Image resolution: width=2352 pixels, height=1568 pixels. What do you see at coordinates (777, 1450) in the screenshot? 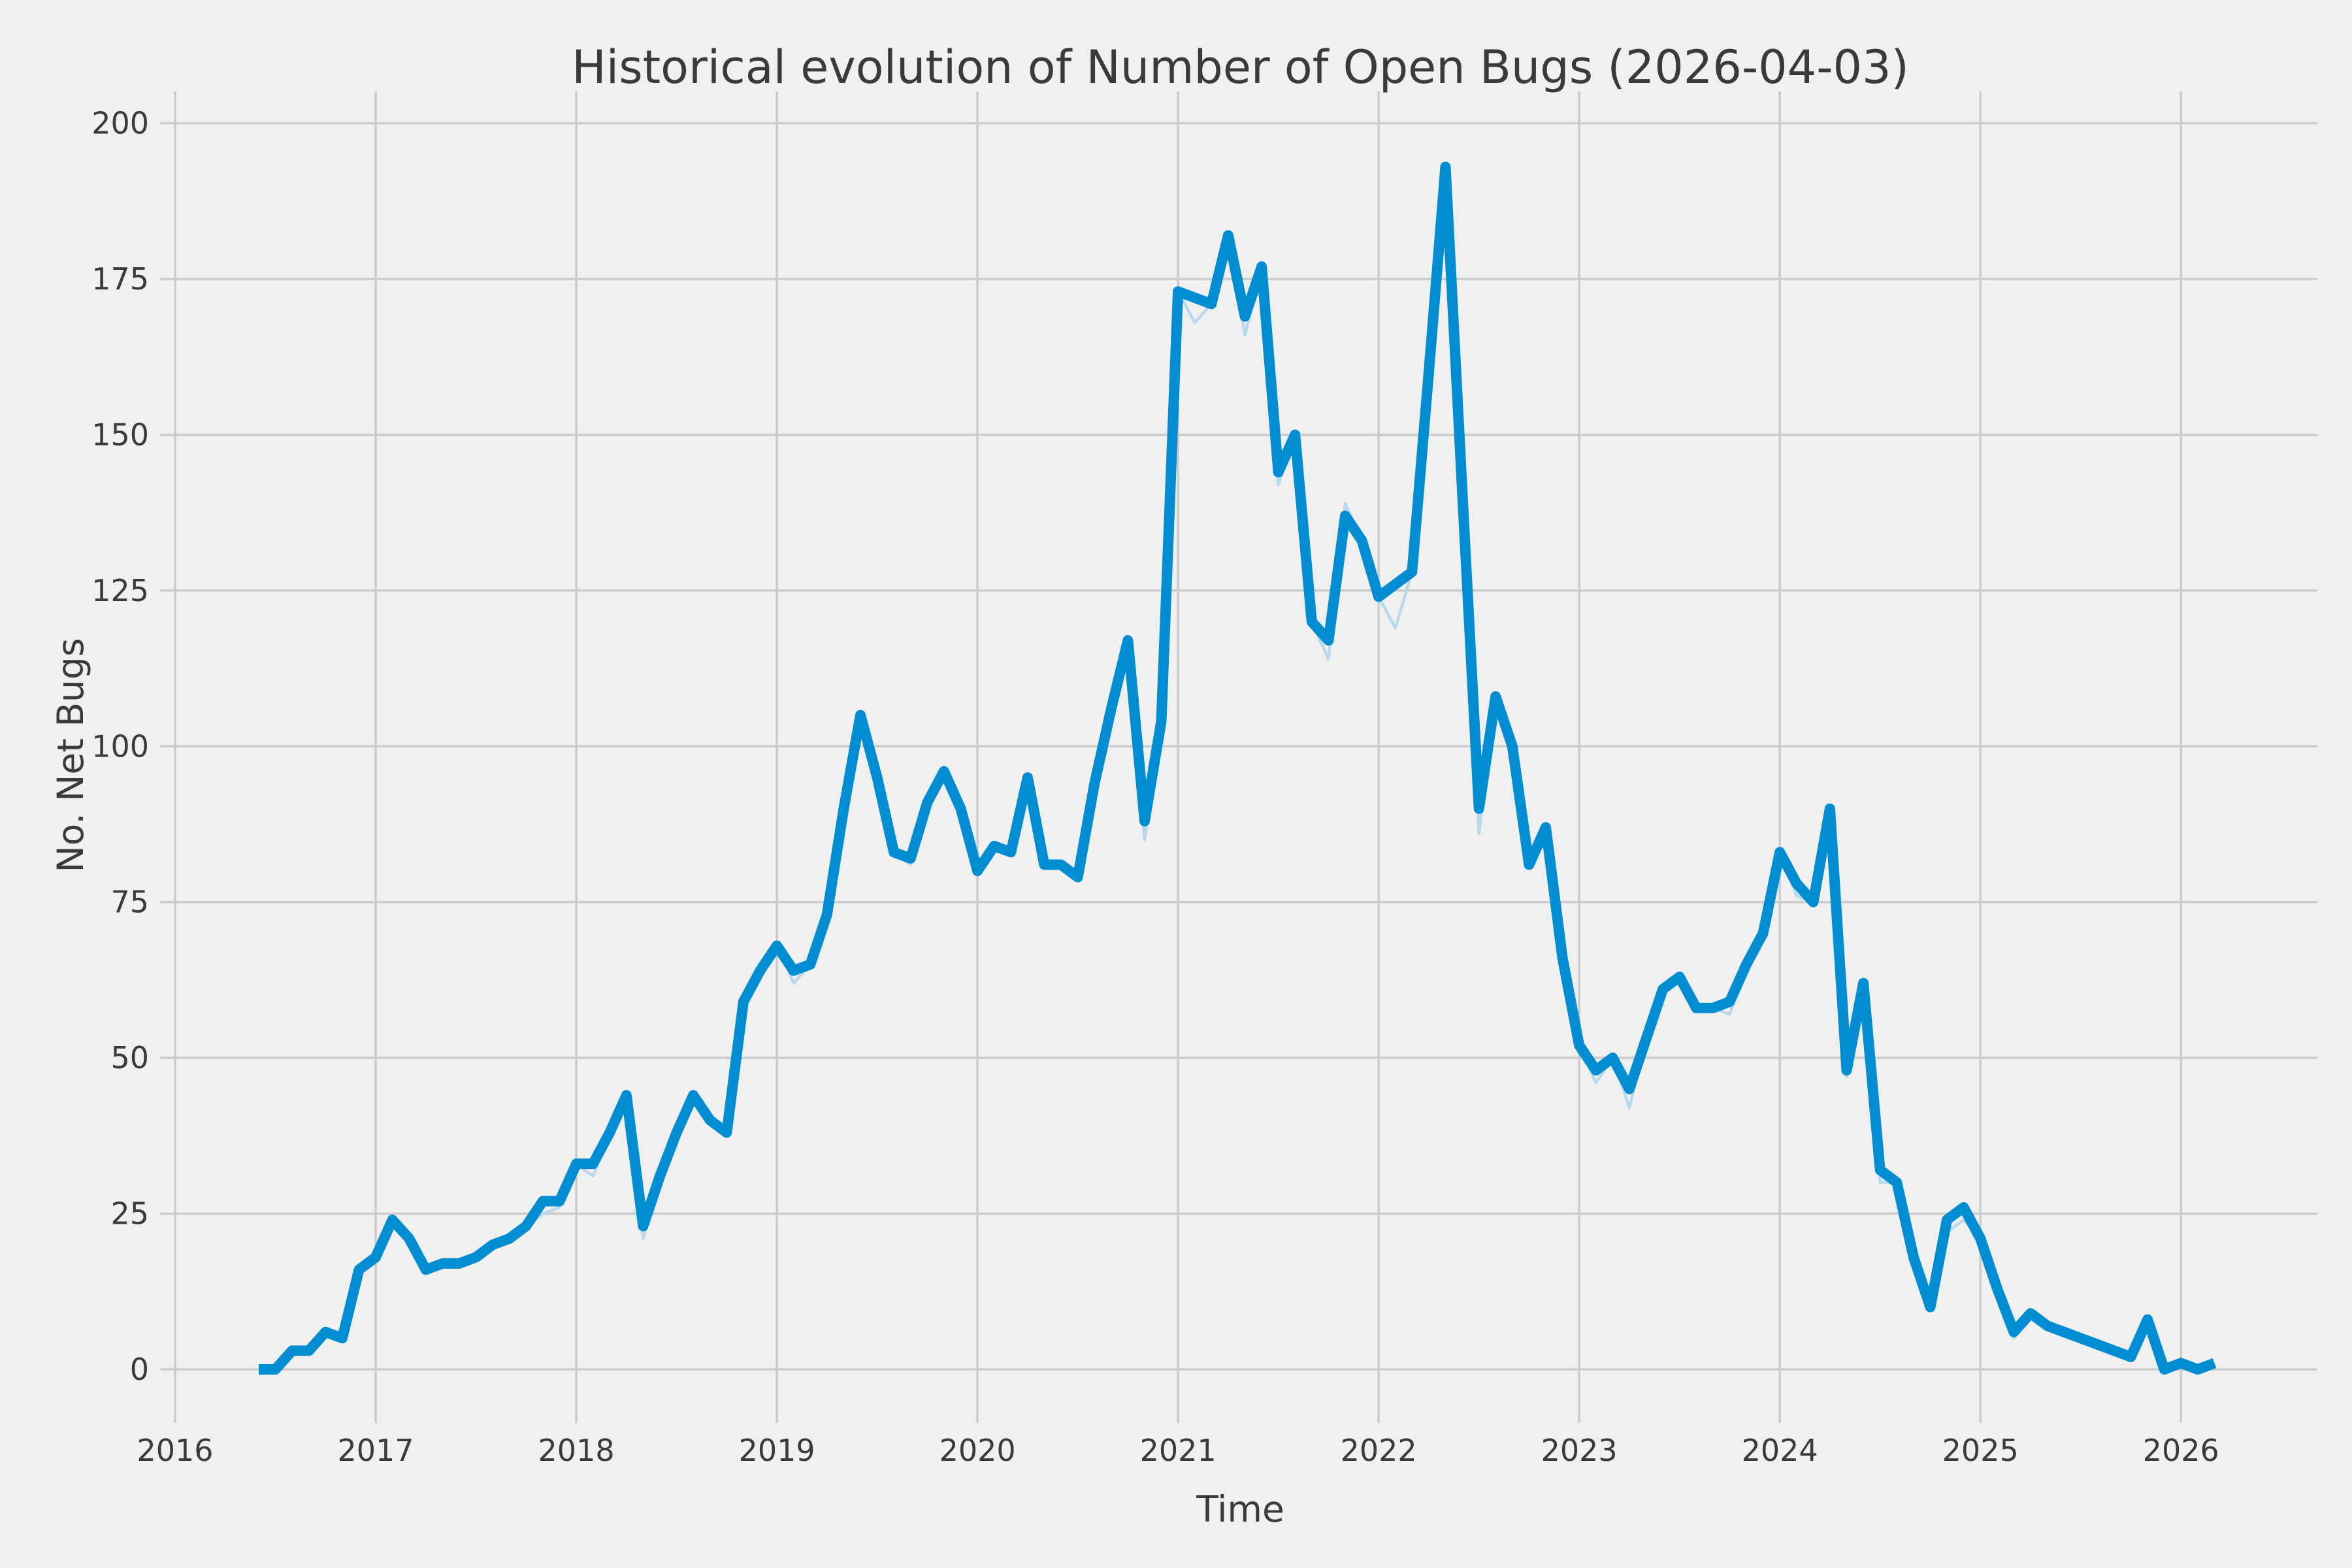
I see `x-tick-label: 2019` at bounding box center [777, 1450].